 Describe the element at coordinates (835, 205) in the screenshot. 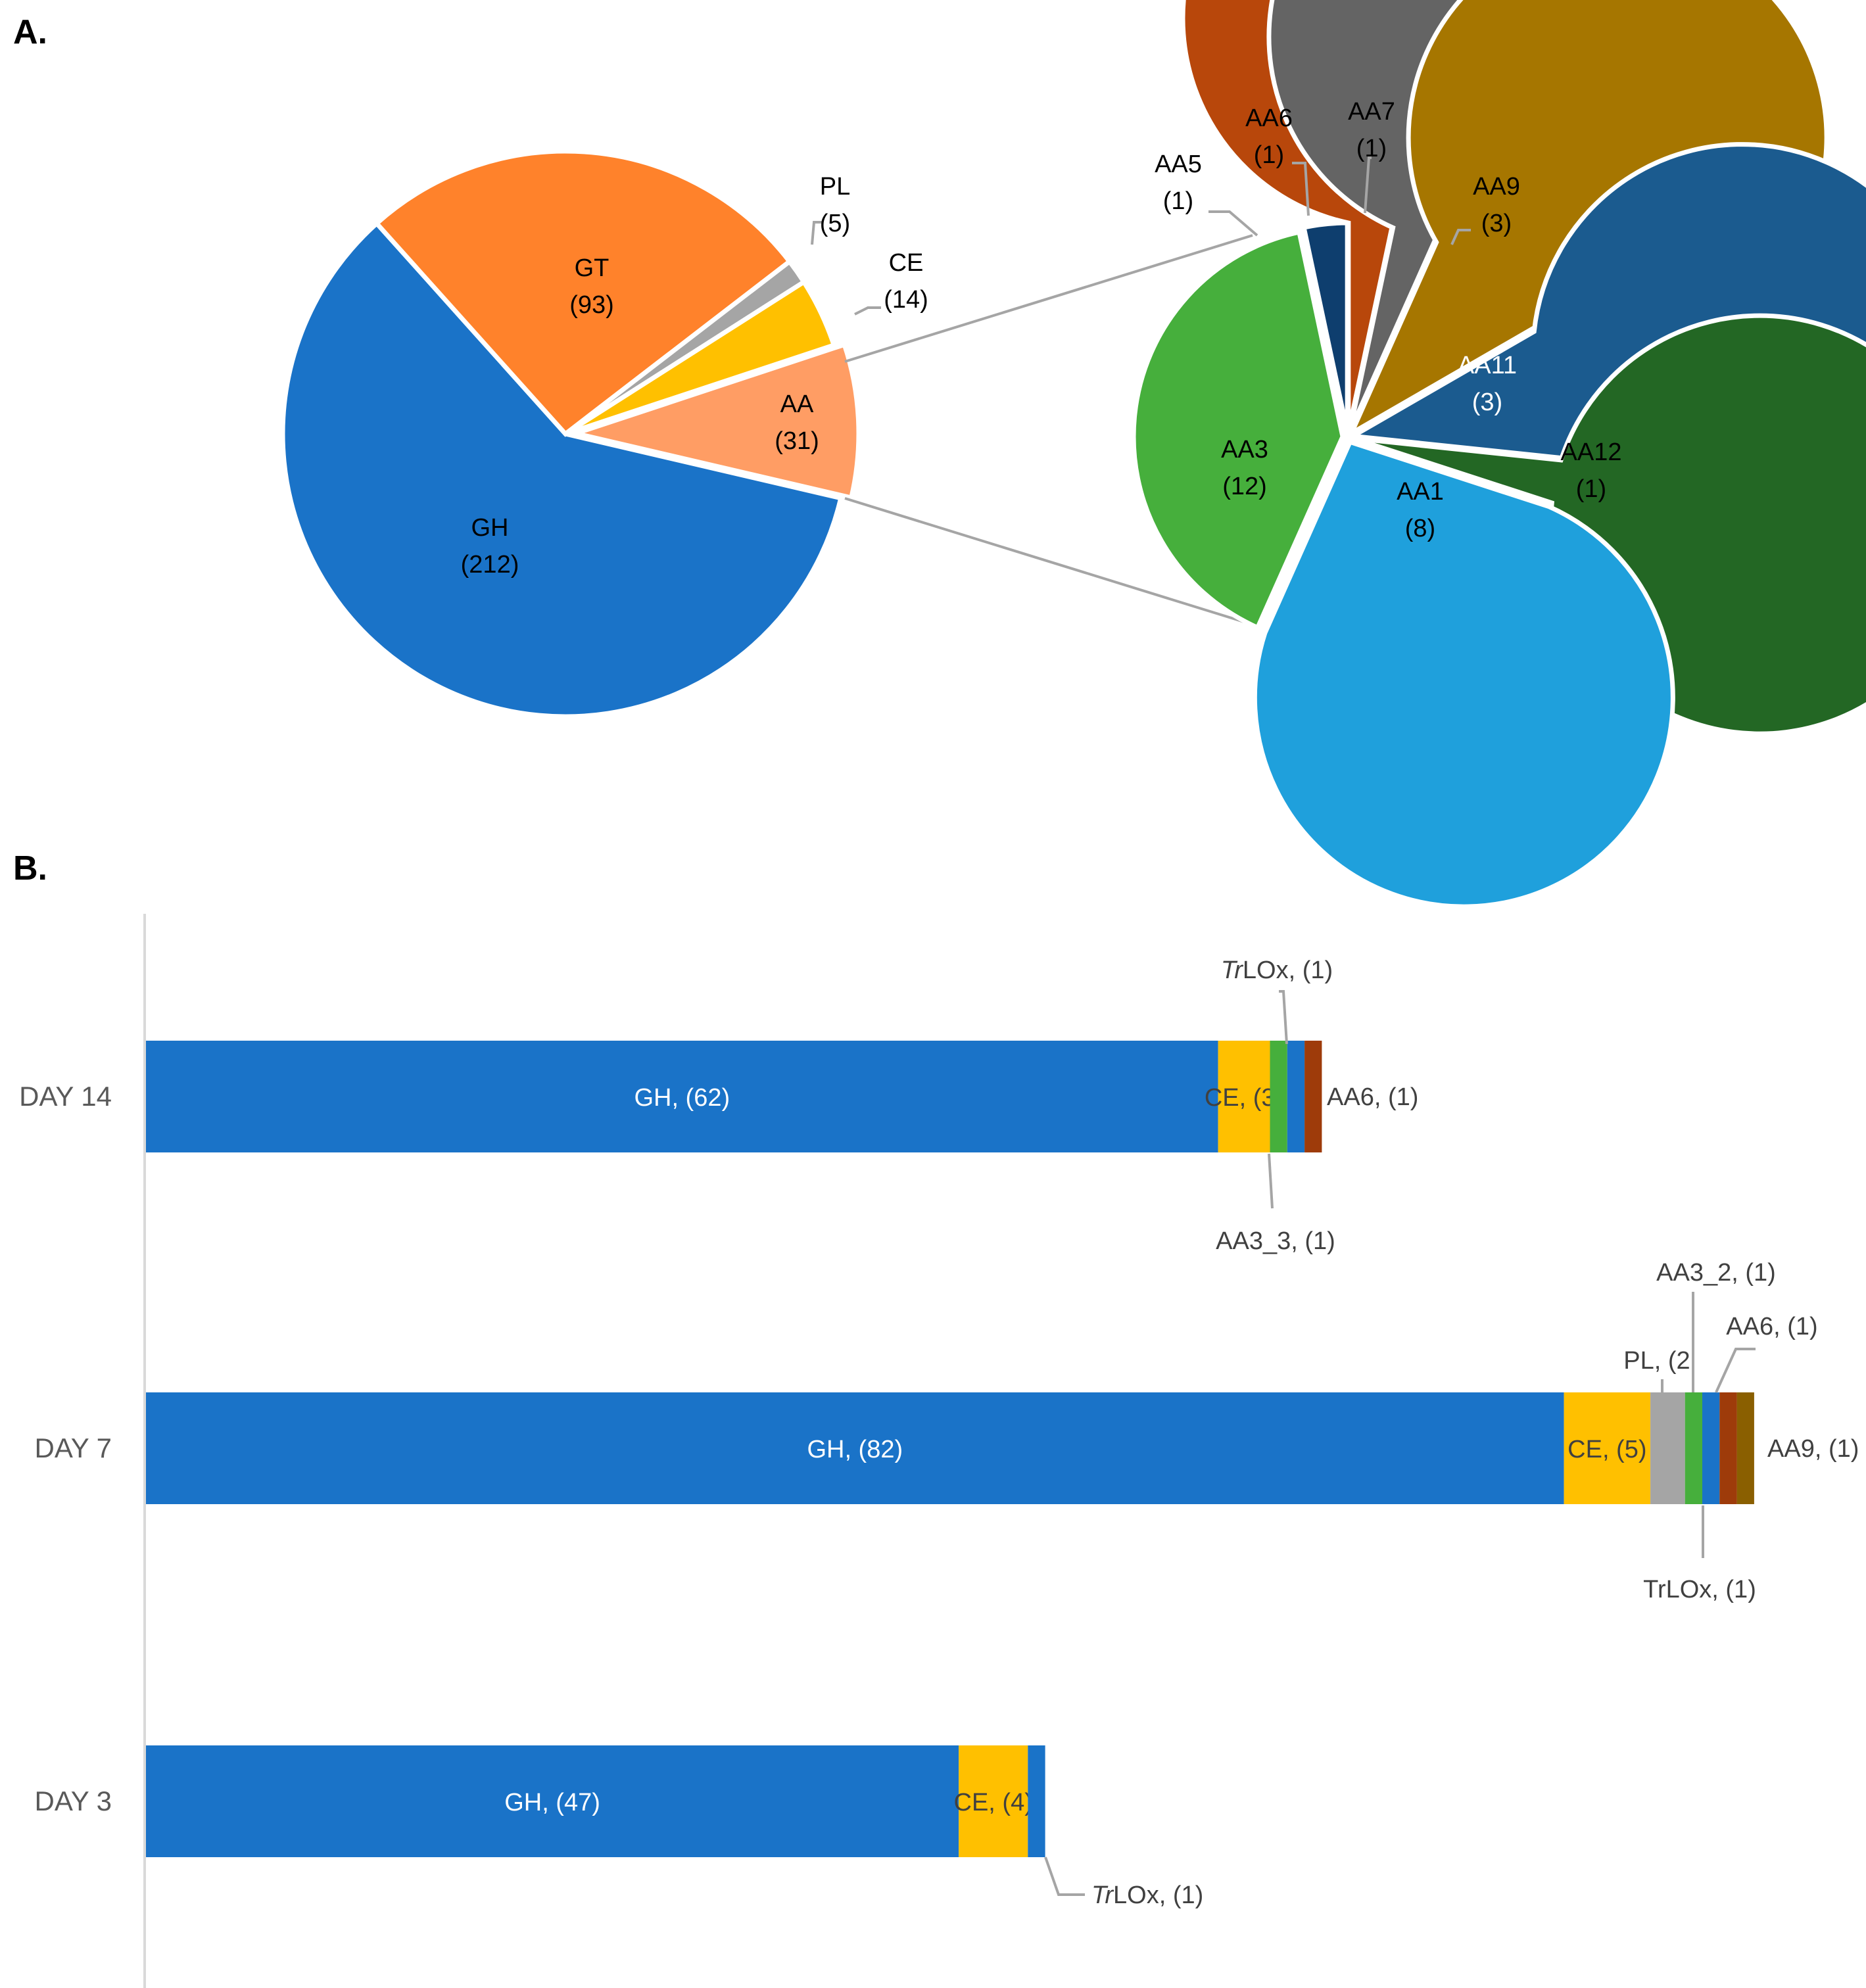

I see `pie-label-pl: PL (5)` at that location.